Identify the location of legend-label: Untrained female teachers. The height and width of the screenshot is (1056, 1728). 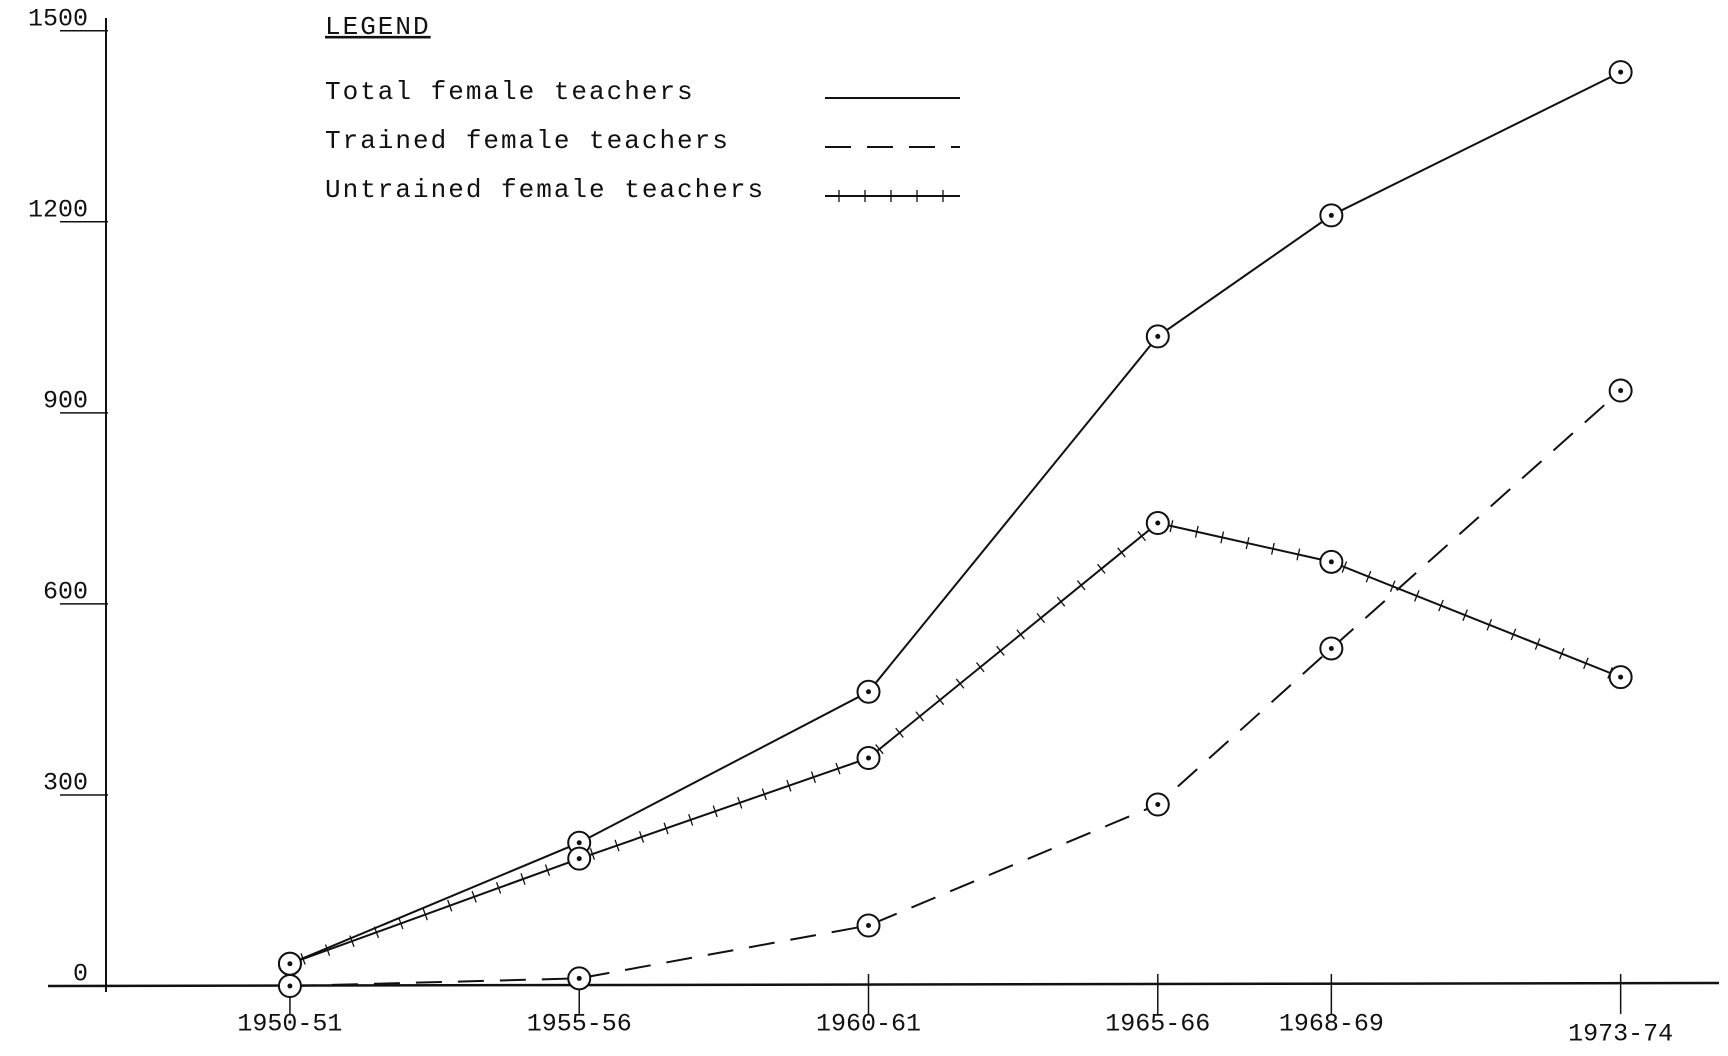
(545, 190).